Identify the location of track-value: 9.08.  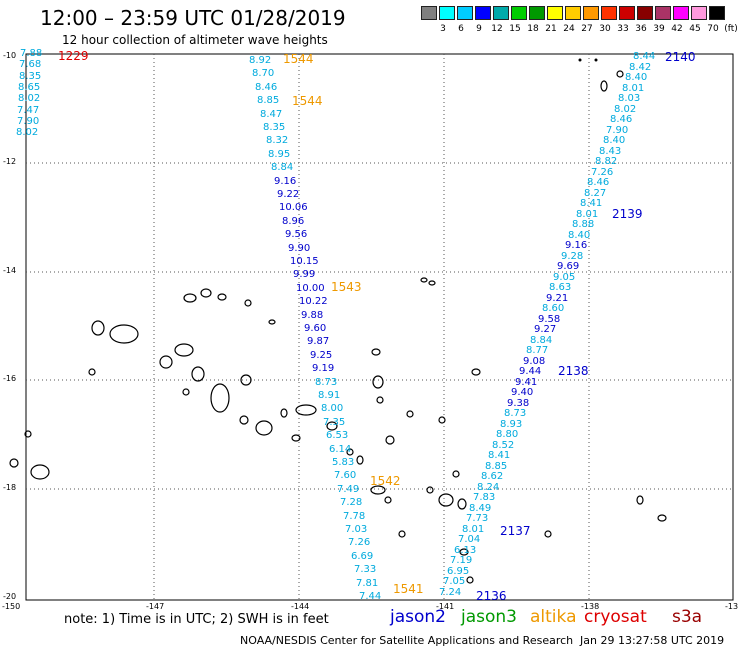
(534, 361).